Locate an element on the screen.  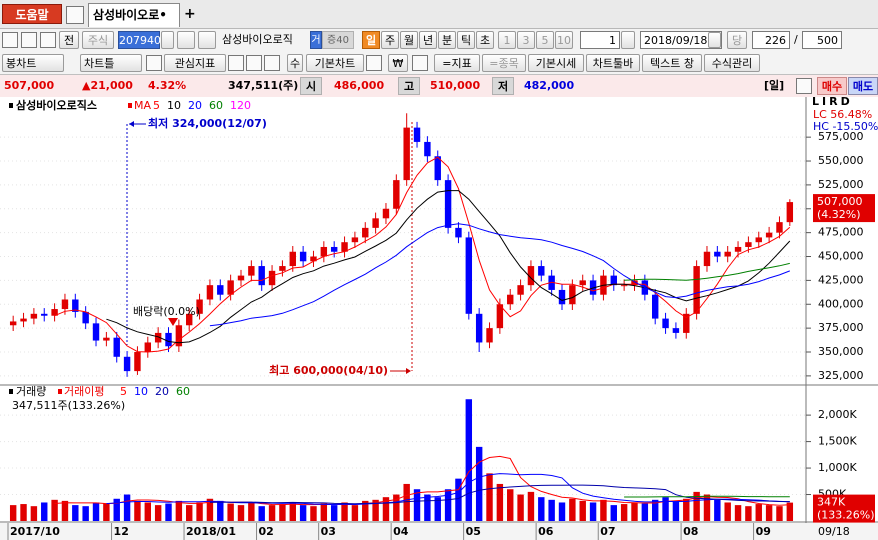
count-input: 226 is located at coordinates (771, 40).